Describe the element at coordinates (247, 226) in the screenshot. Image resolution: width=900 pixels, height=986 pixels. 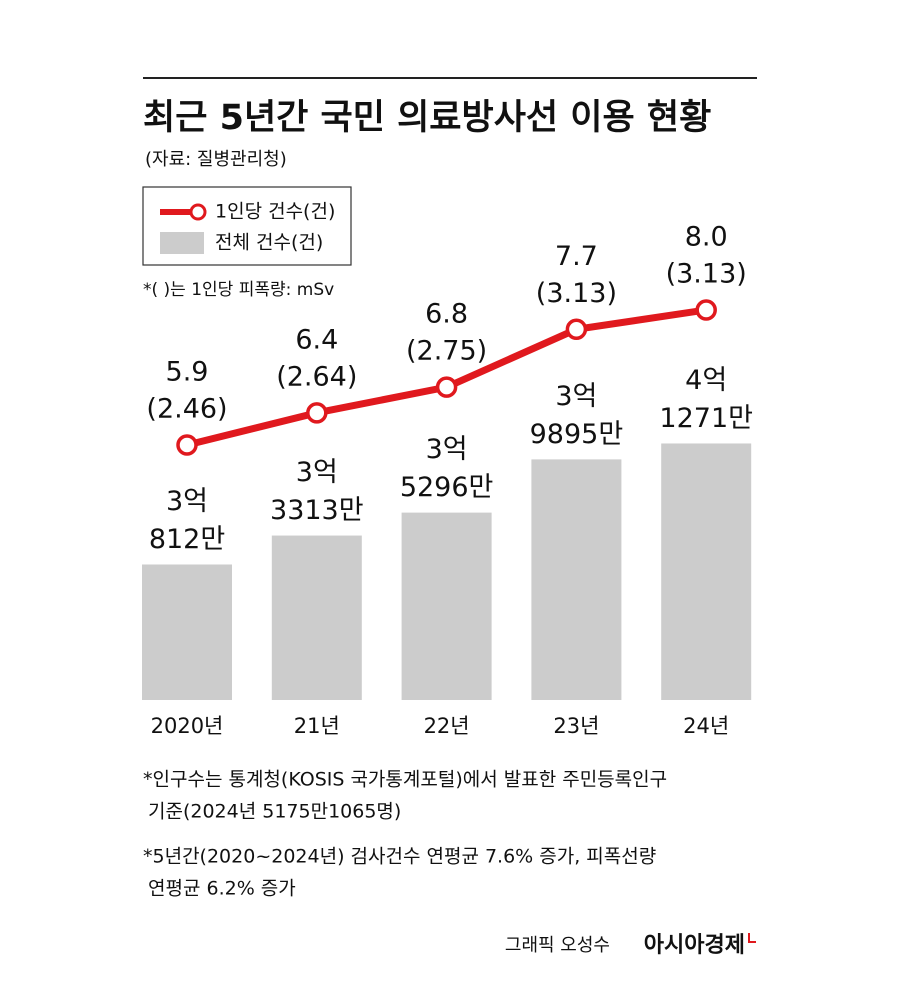
I see `legend-box` at that location.